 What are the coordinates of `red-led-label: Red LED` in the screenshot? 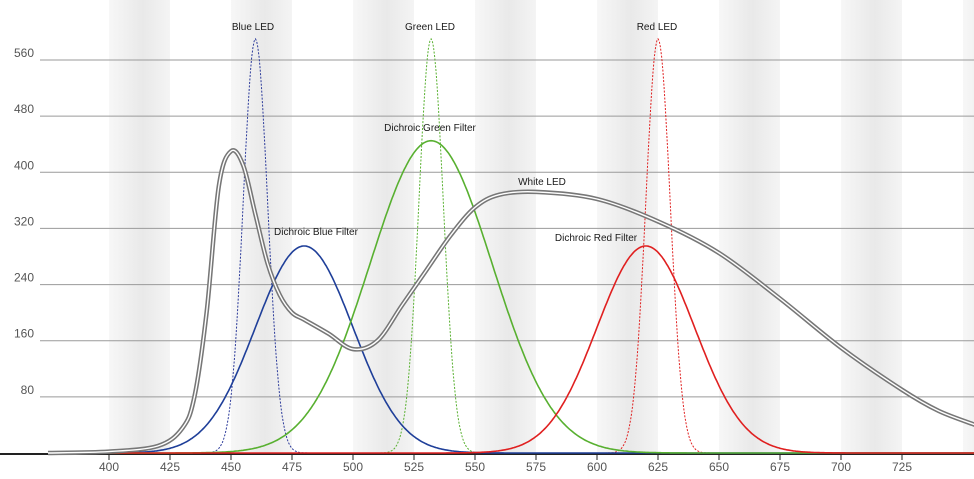 It's located at (657, 27).